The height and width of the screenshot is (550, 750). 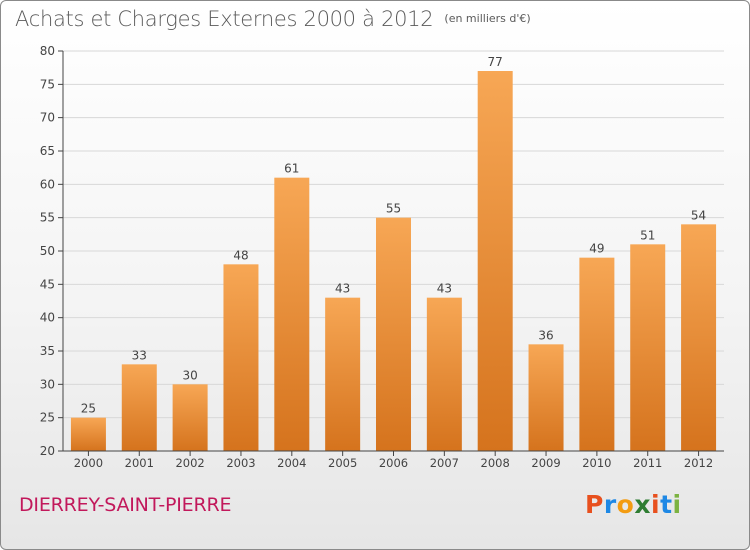 I want to click on data-label: 48, so click(x=240, y=255).